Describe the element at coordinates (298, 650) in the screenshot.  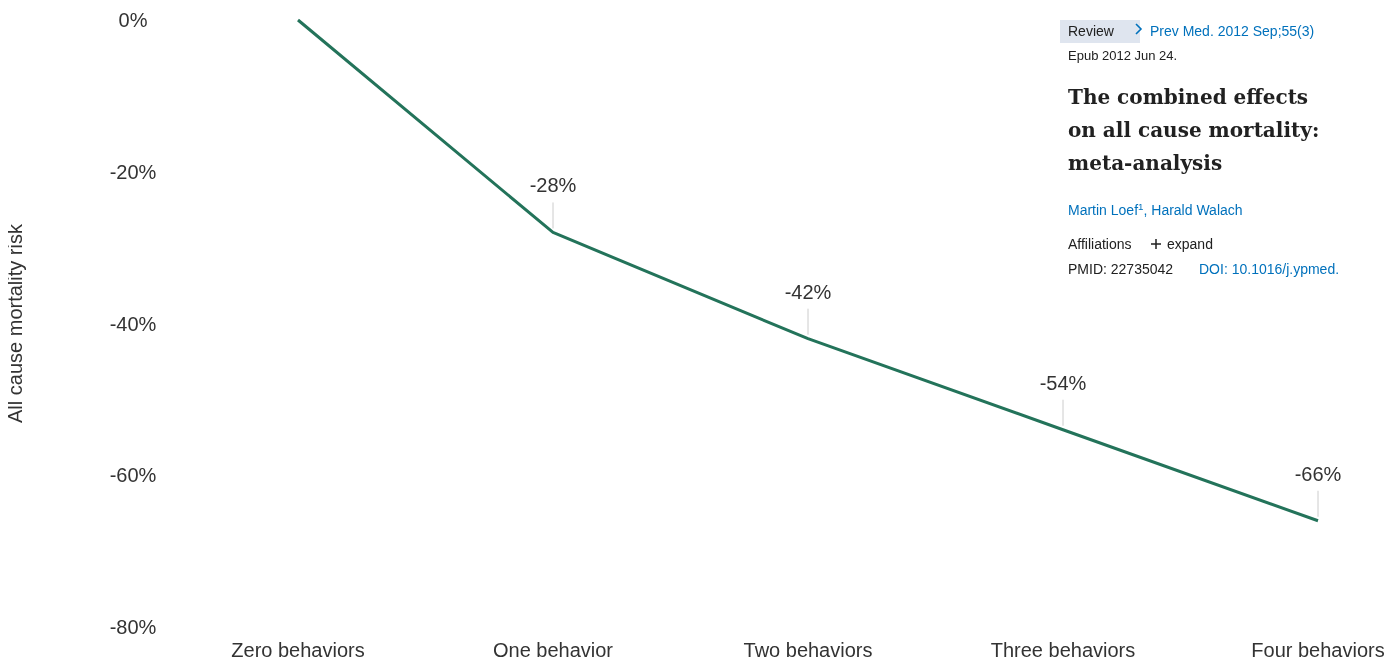
I see `x-tick-label: Zero behaviors` at that location.